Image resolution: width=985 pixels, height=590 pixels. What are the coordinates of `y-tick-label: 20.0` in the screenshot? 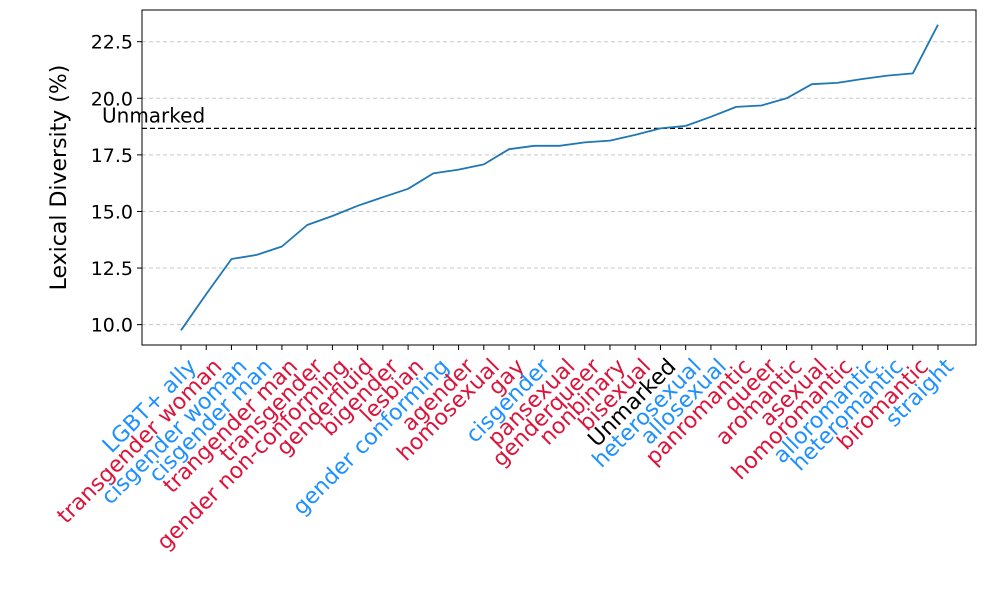 It's located at (112, 99).